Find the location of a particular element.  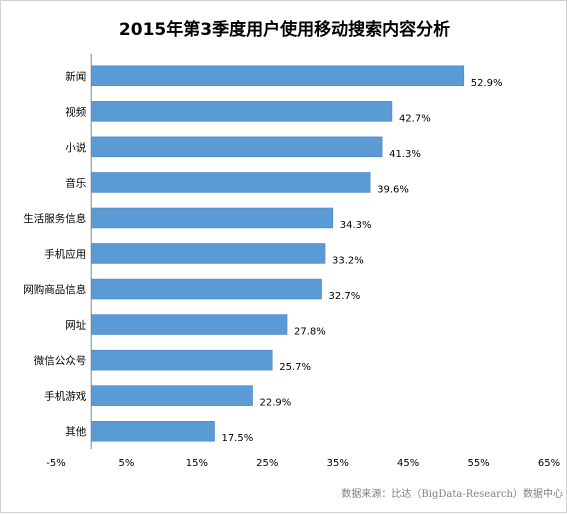

category-label-7: 网购商品信息 is located at coordinates (54, 289).